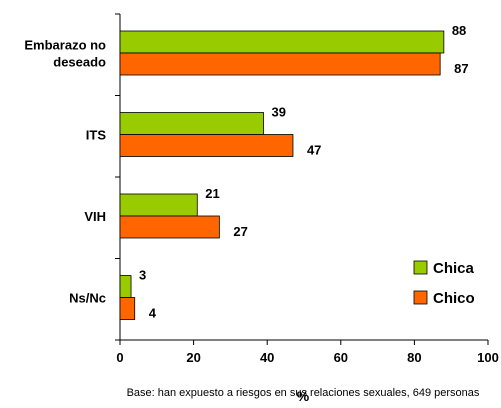  I want to click on x-axis-title: %, so click(303, 396).